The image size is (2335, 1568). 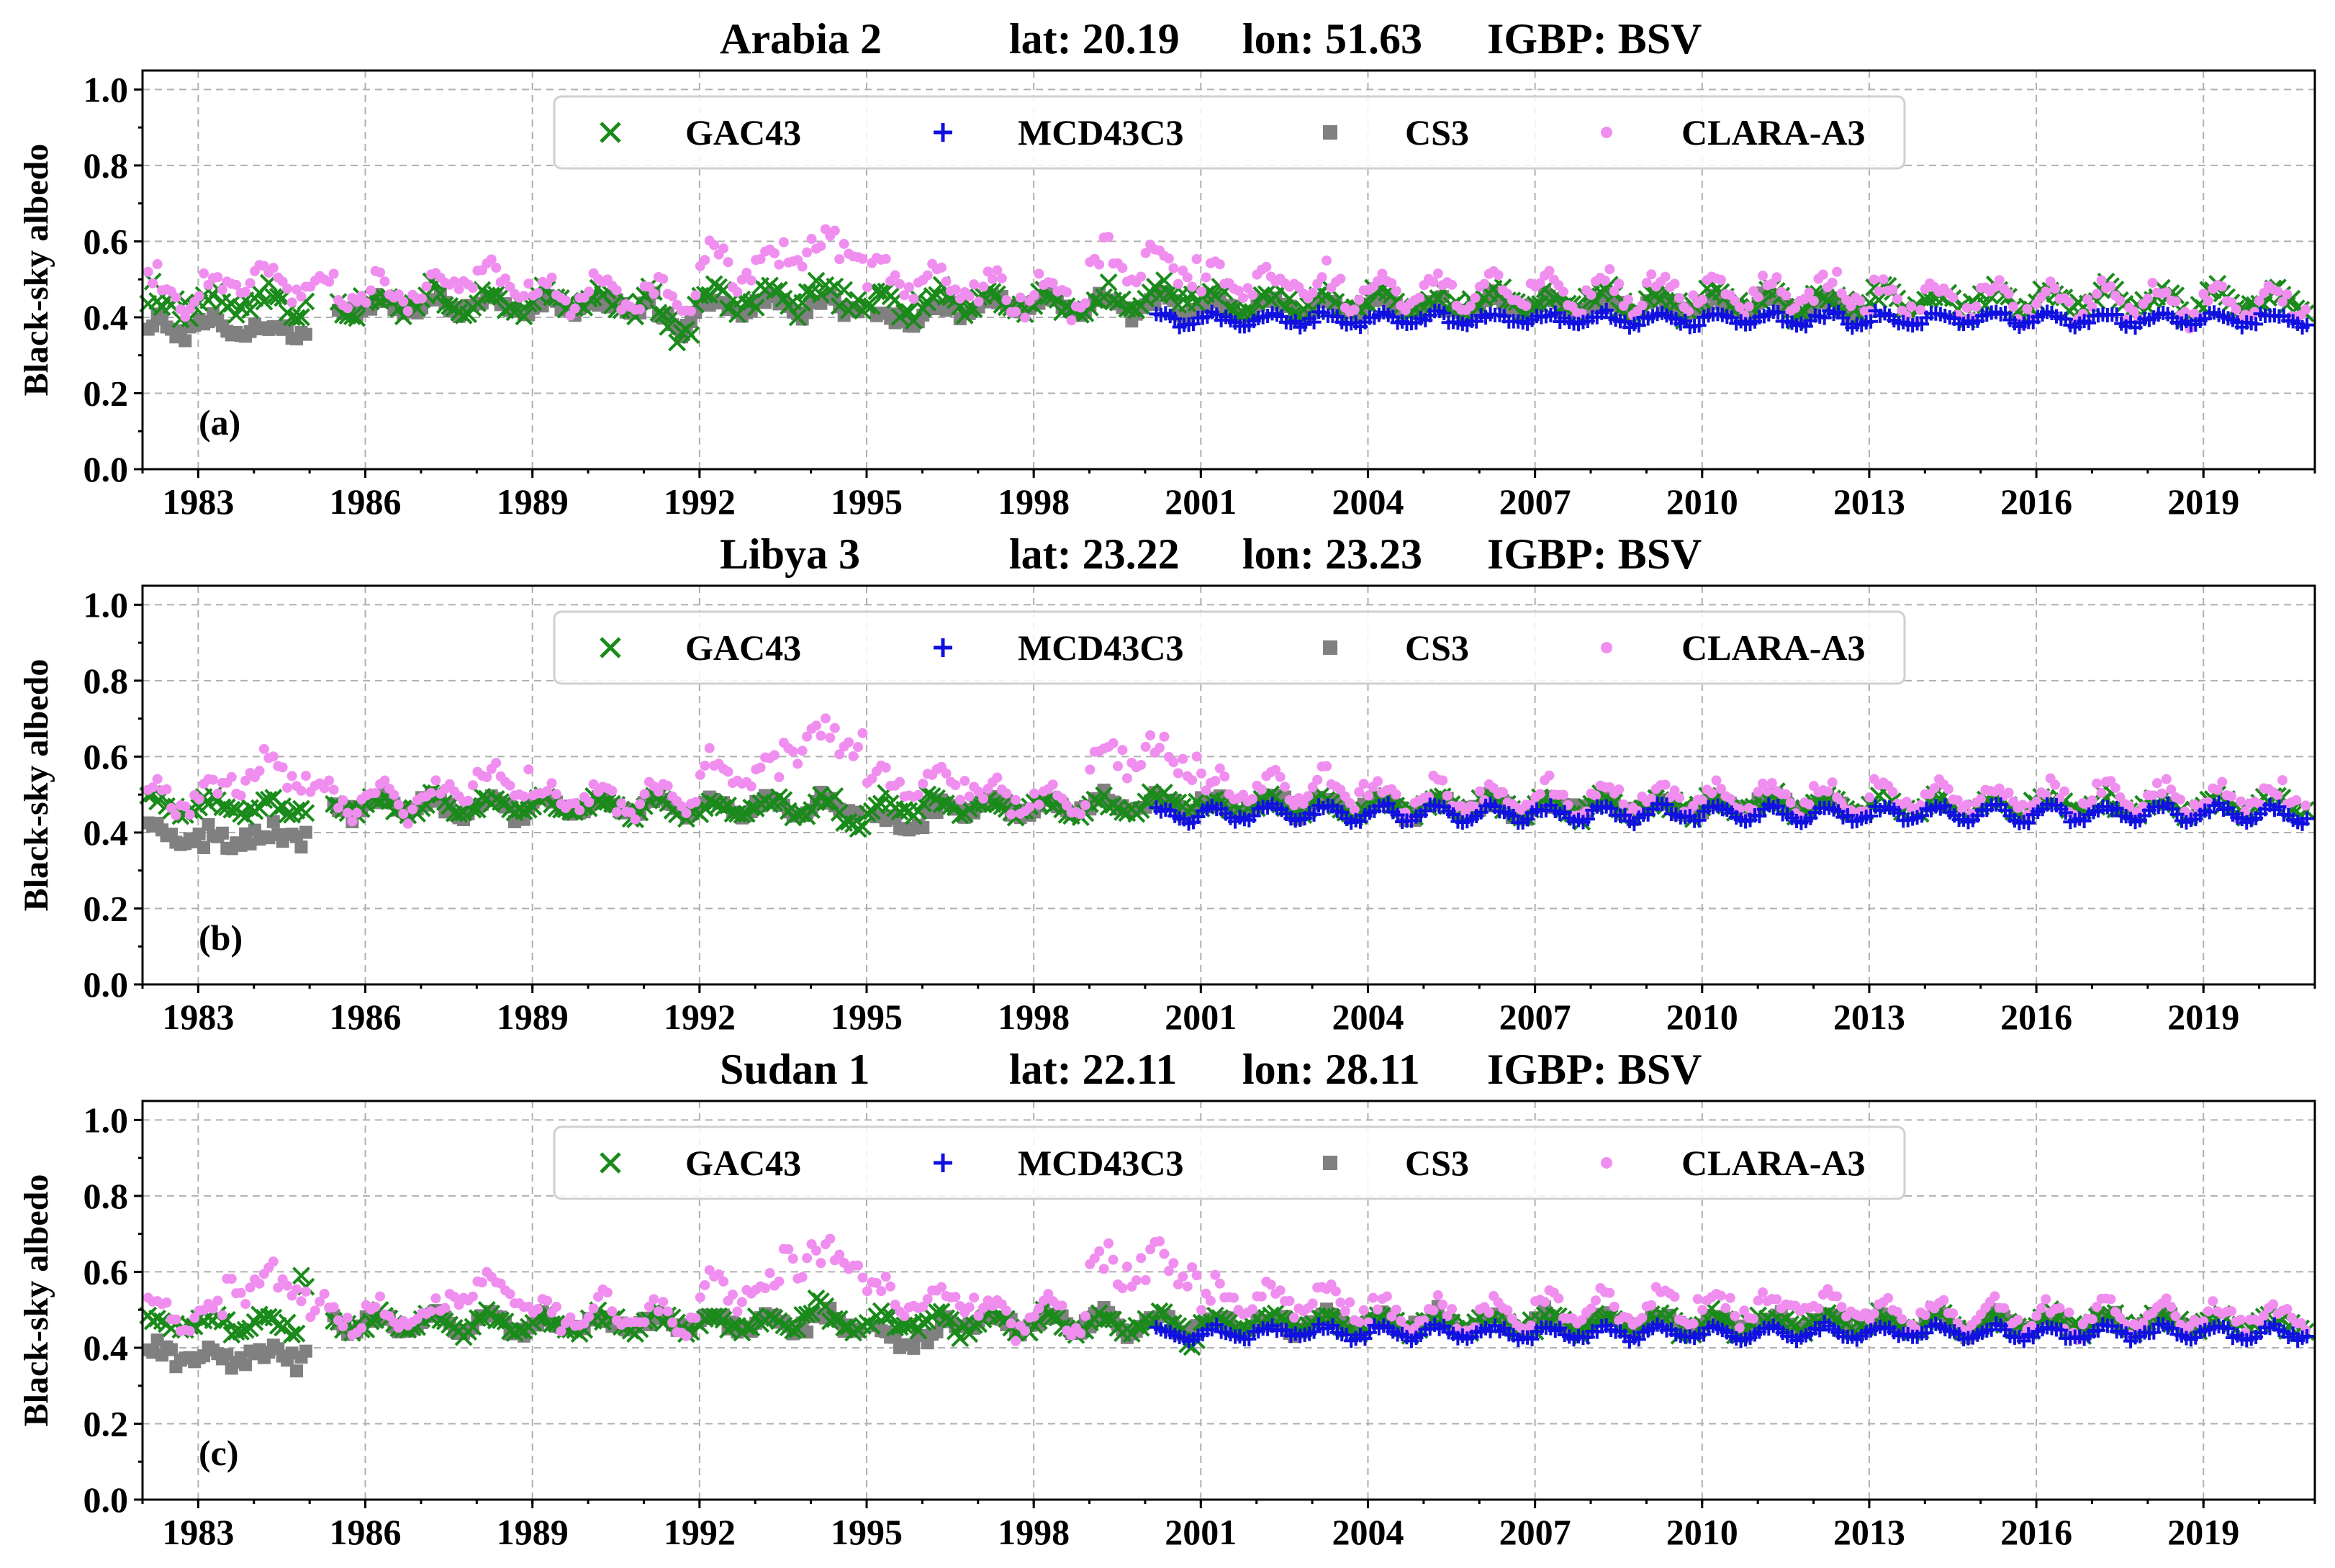 I want to click on x-tick-label: 2004, so click(x=1368, y=501).